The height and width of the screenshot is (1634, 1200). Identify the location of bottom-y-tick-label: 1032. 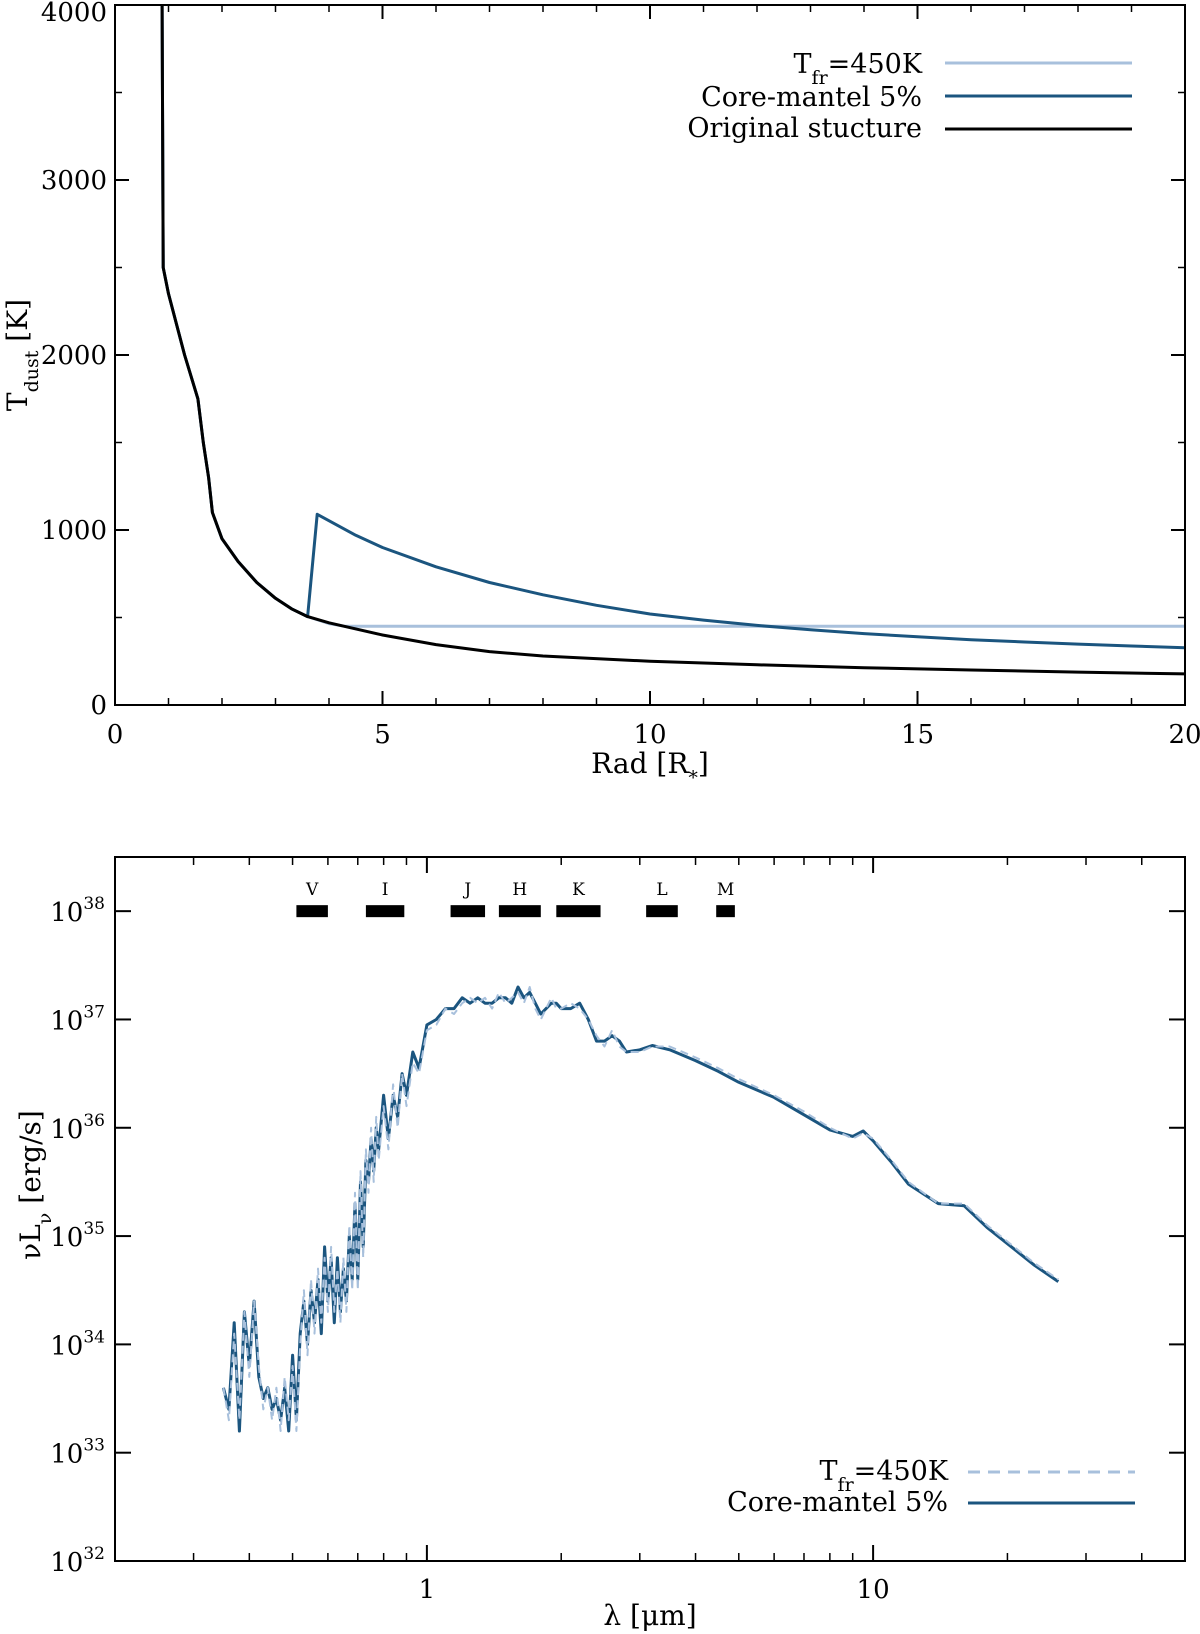
(77, 1561).